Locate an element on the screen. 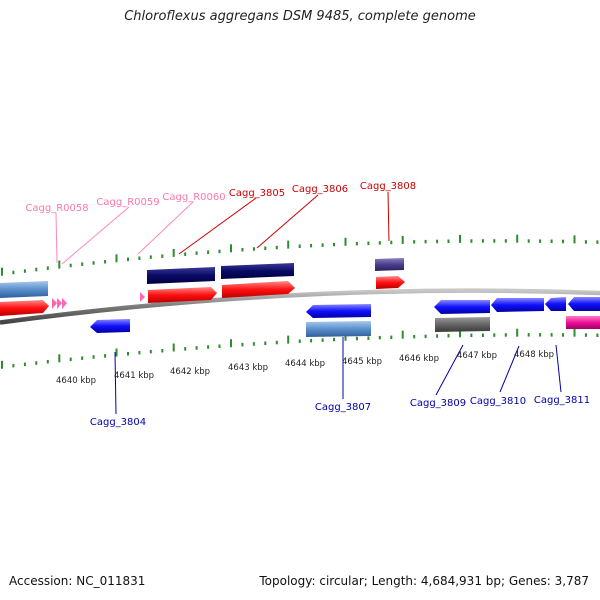 Image resolution: width=600 pixels, height=600 pixels. feature-label-gene: Cagg_3809 is located at coordinates (438, 403).